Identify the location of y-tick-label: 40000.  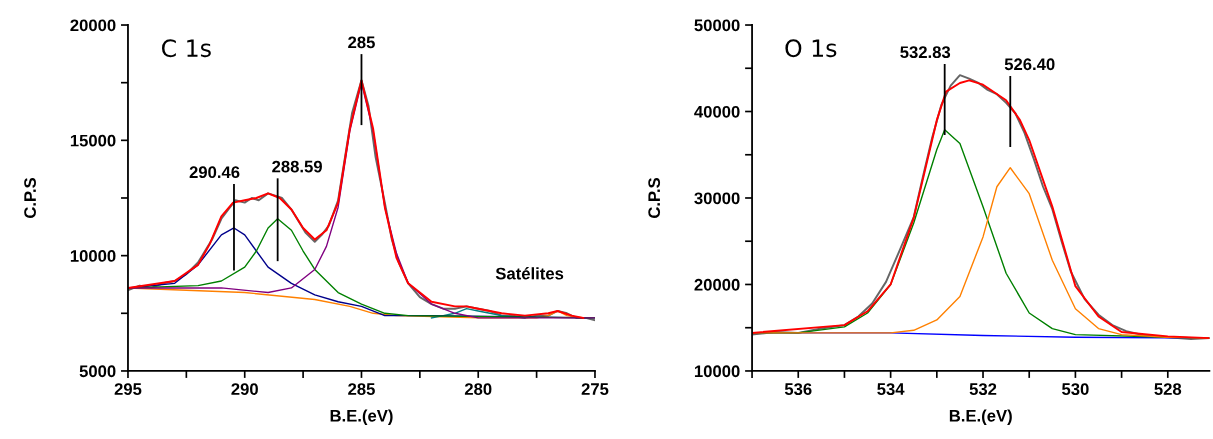
(717, 111).